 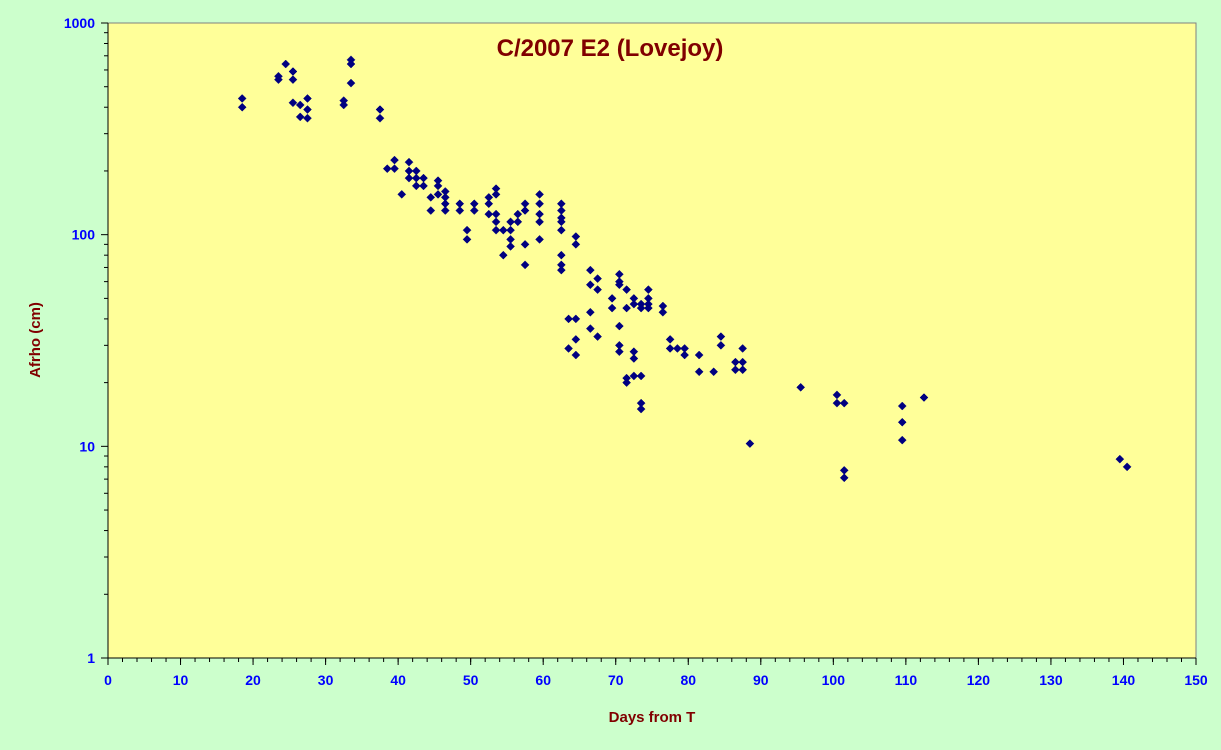 What do you see at coordinates (656, 672) in the screenshot?
I see `x-axis: 0 10 20 30 40 50 60 70 80 90 100 110 120 130 140 150` at bounding box center [656, 672].